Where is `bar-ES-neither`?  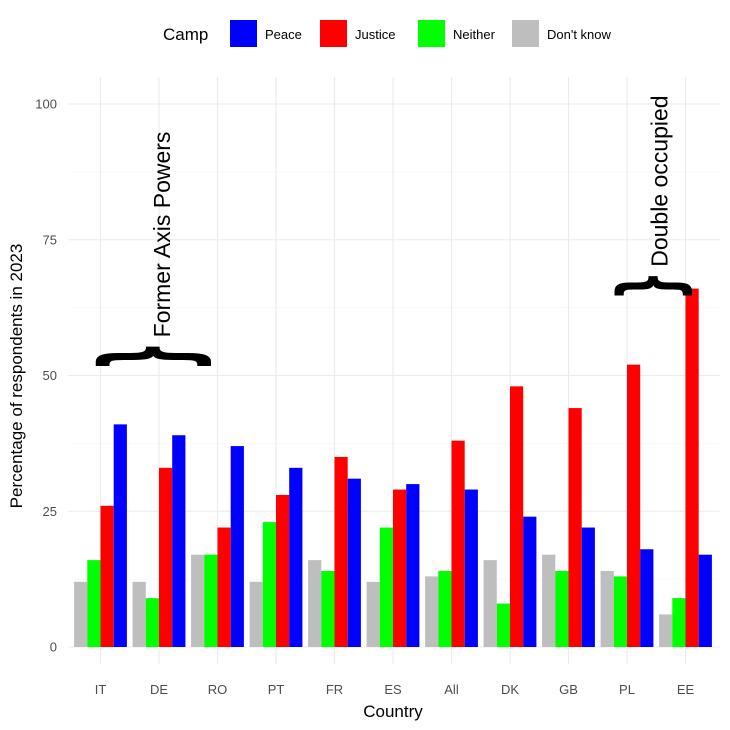 bar-ES-neither is located at coordinates (386, 587).